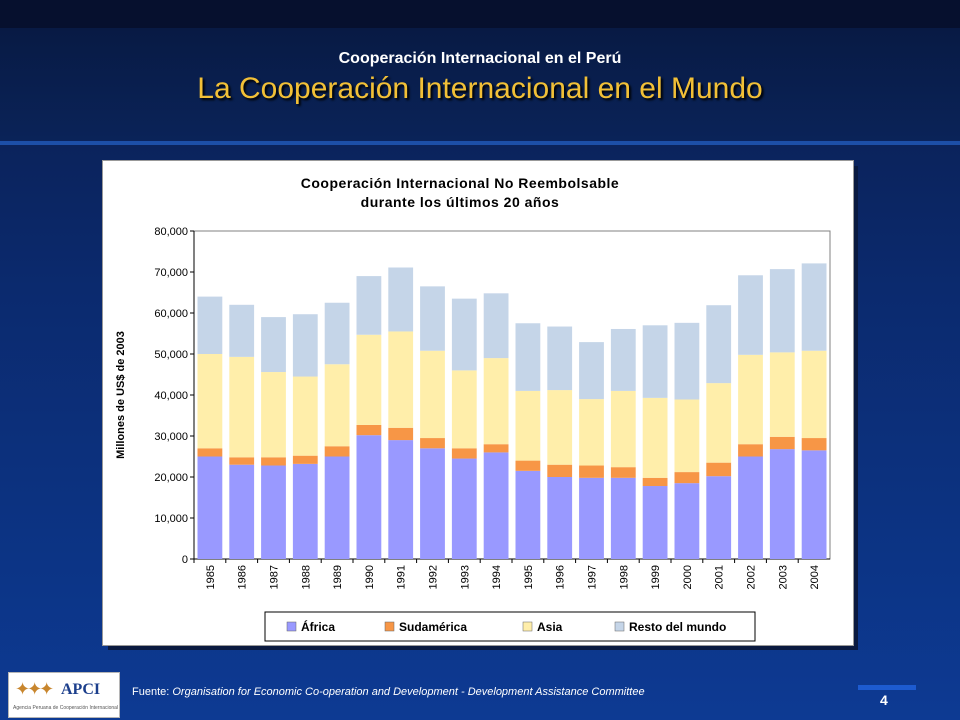  Describe the element at coordinates (720, 577) in the screenshot. I see `x-tick-label: 2001` at that location.